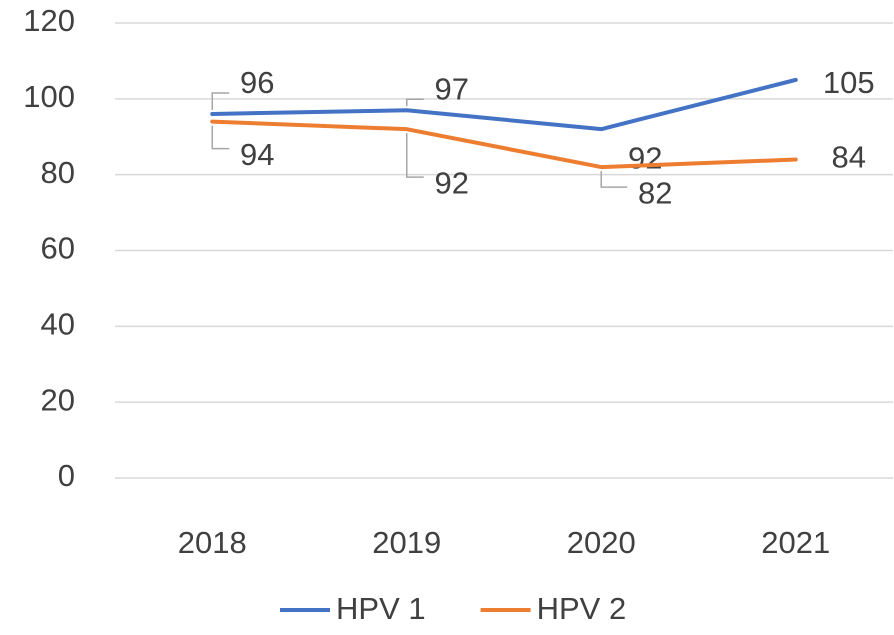 The image size is (894, 635). What do you see at coordinates (58, 399) in the screenshot?
I see `y-tick-label: 20` at bounding box center [58, 399].